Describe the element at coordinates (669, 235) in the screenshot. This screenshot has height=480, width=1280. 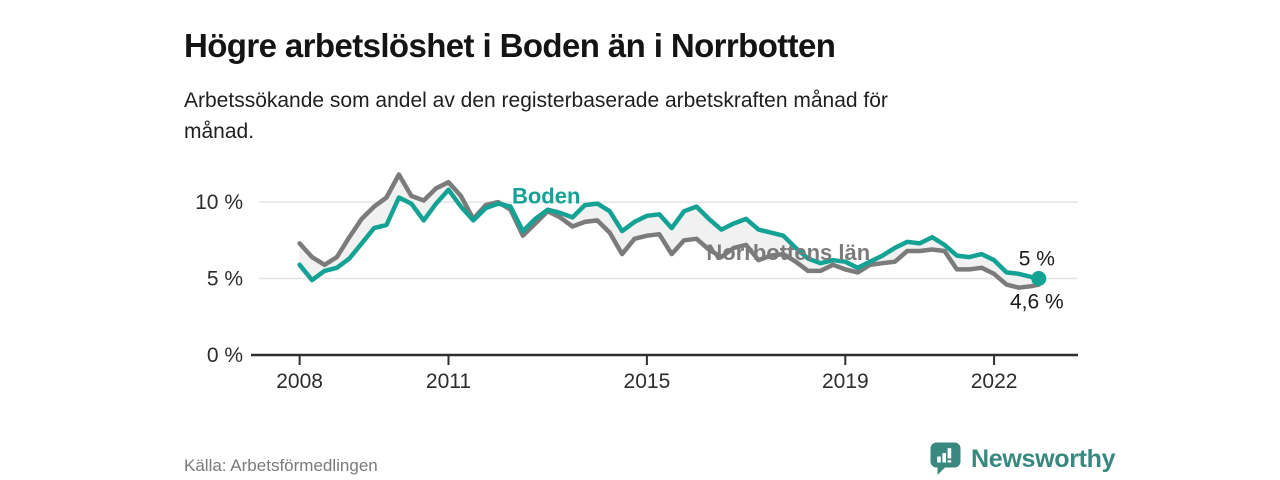
I see `boden-line` at that location.